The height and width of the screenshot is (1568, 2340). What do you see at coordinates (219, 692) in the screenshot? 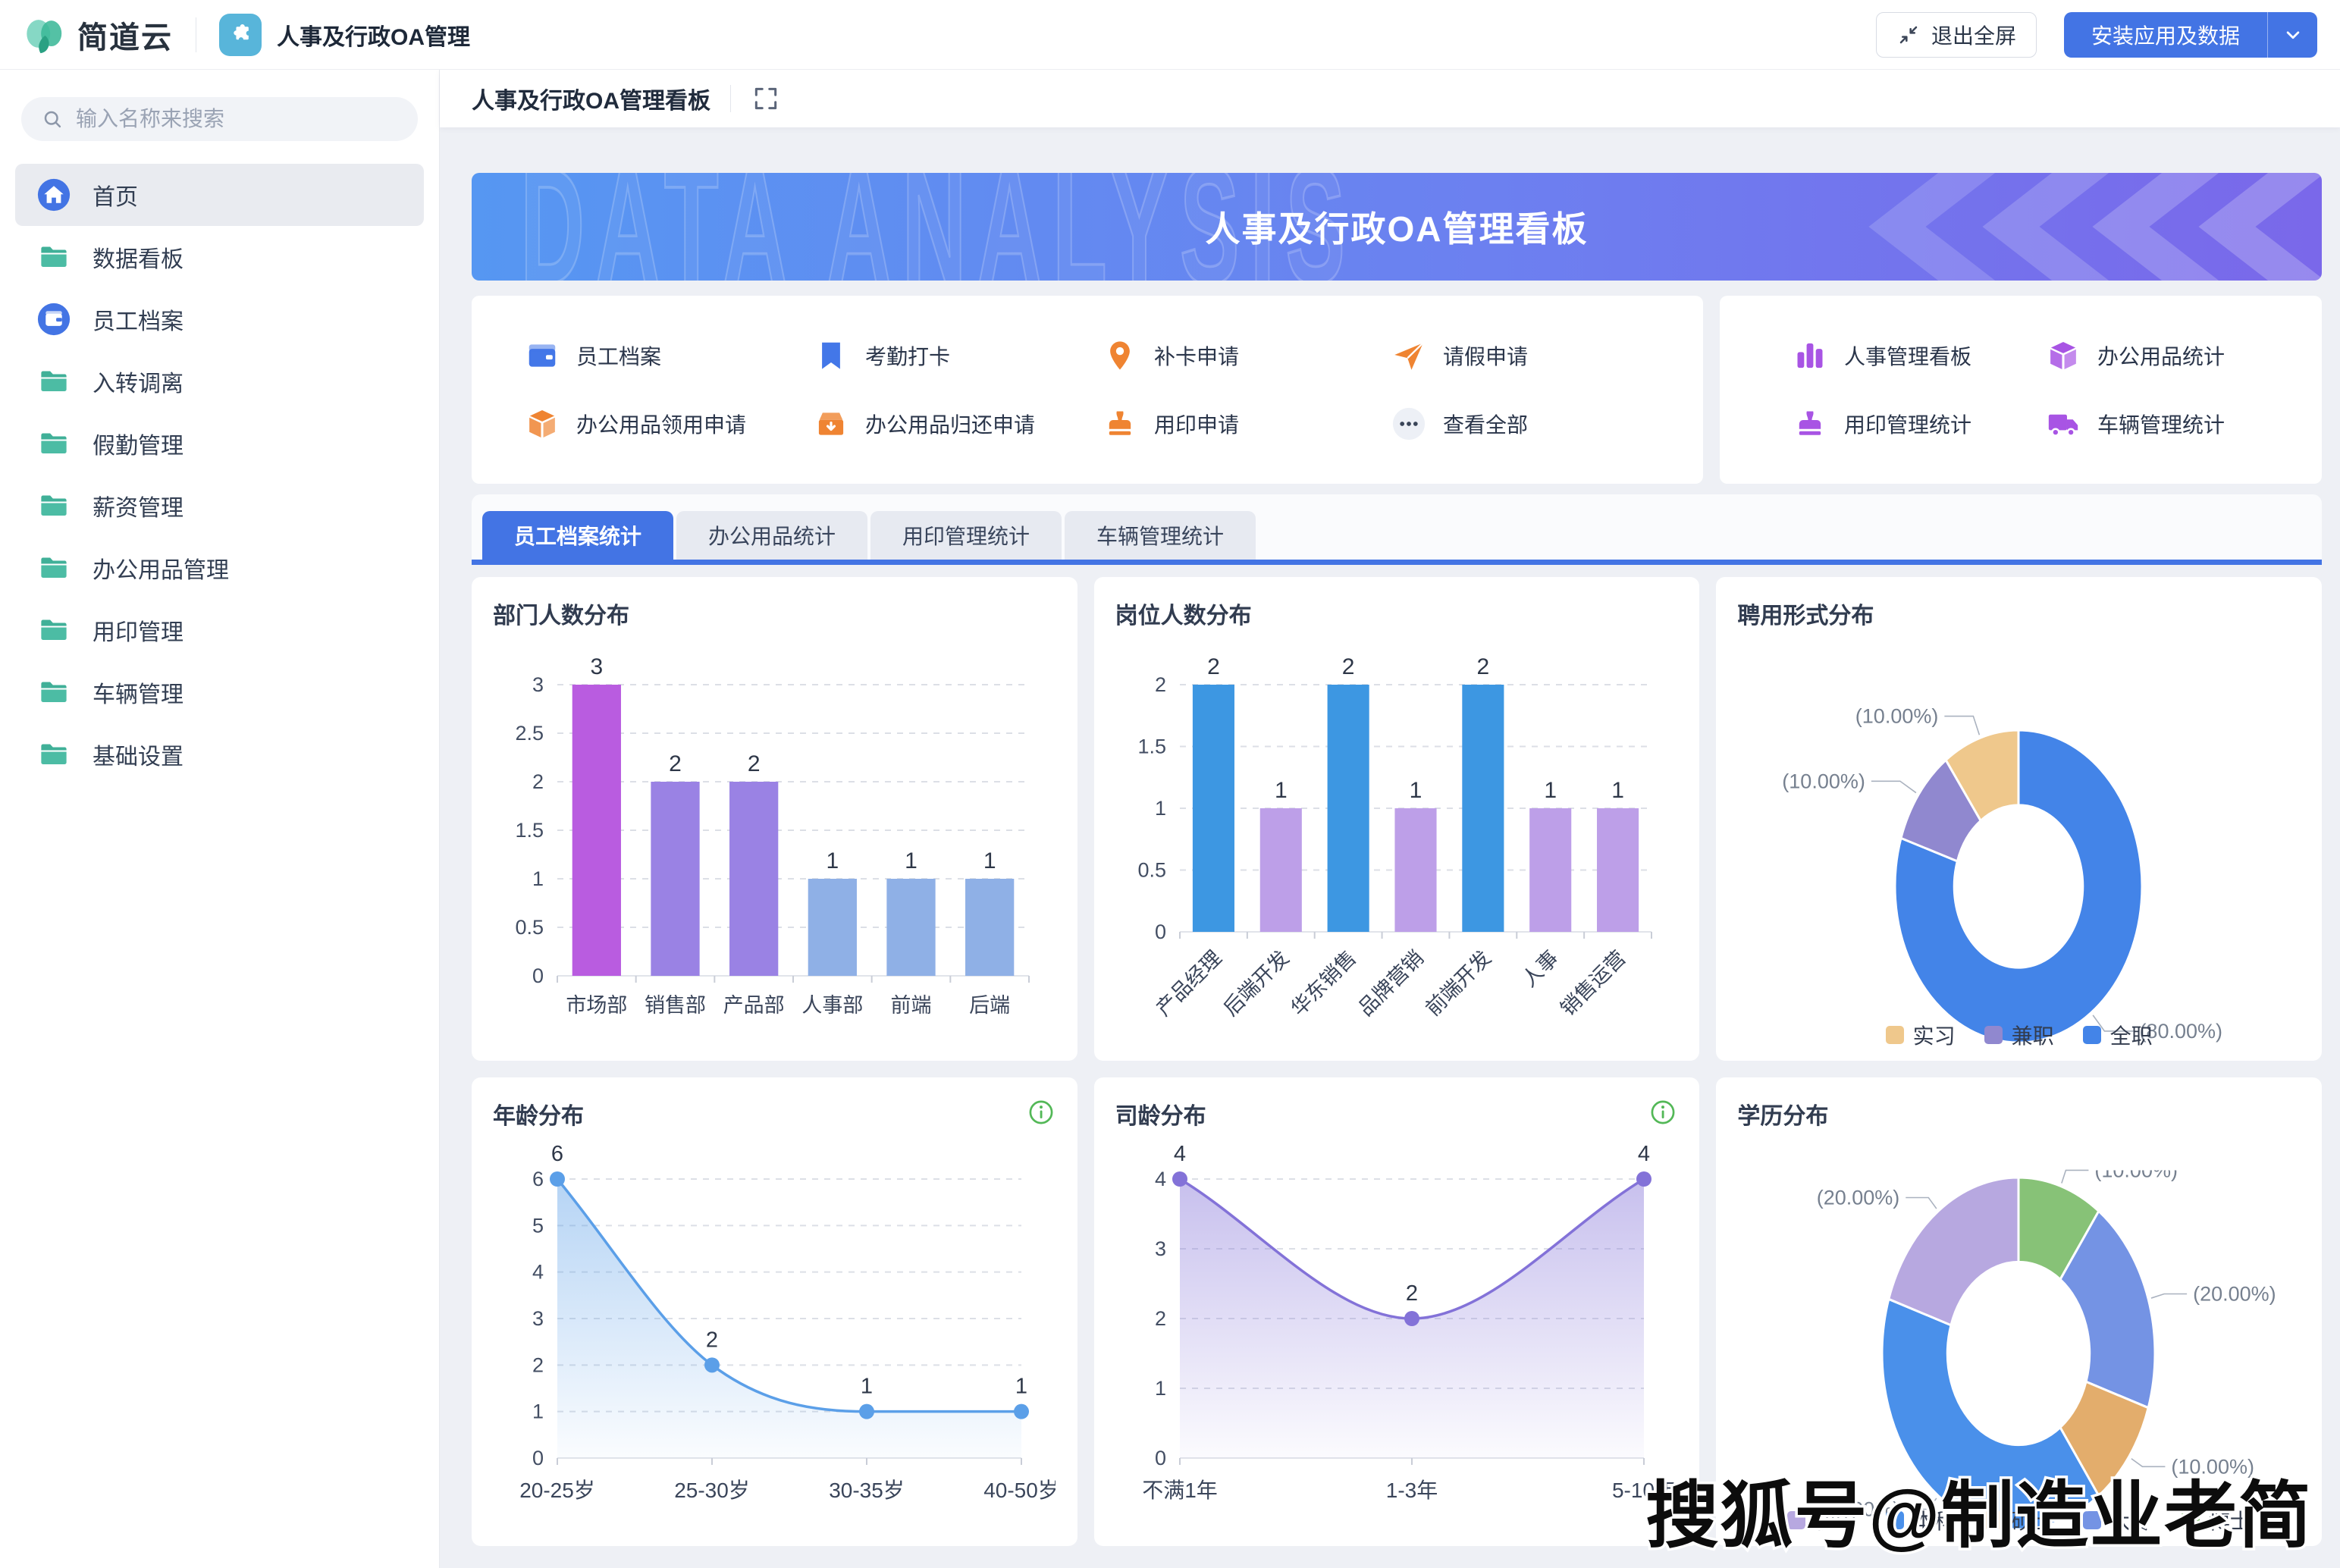
I see `sidebar-item: 车辆管理` at bounding box center [219, 692].